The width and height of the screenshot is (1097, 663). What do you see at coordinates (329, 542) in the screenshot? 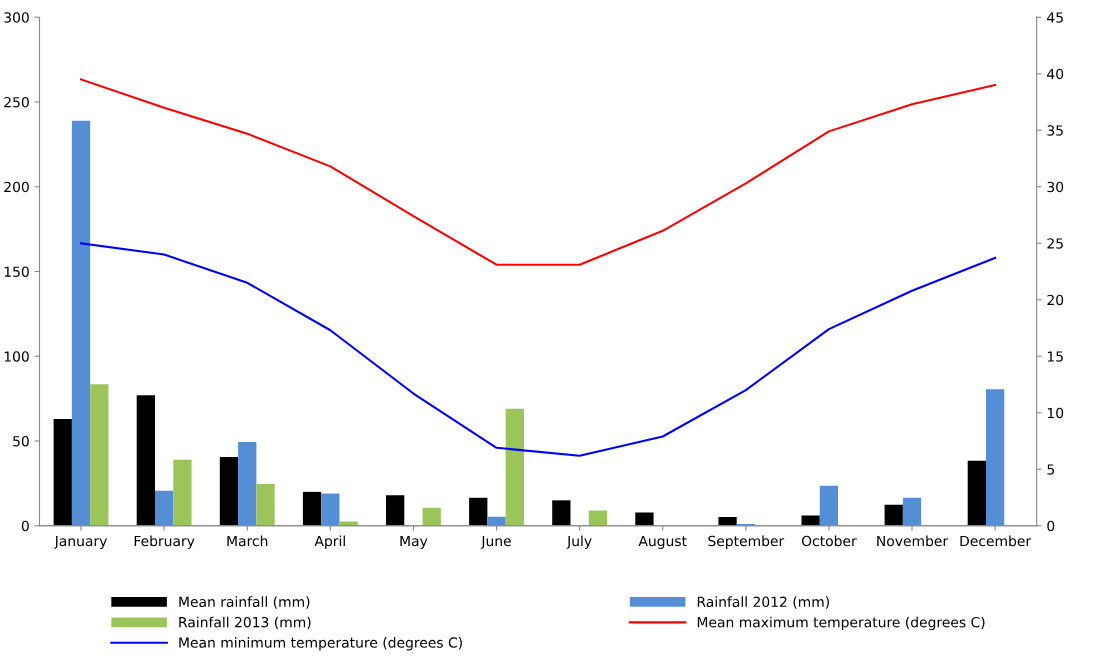
I see `x-tick-label: April` at bounding box center [329, 542].